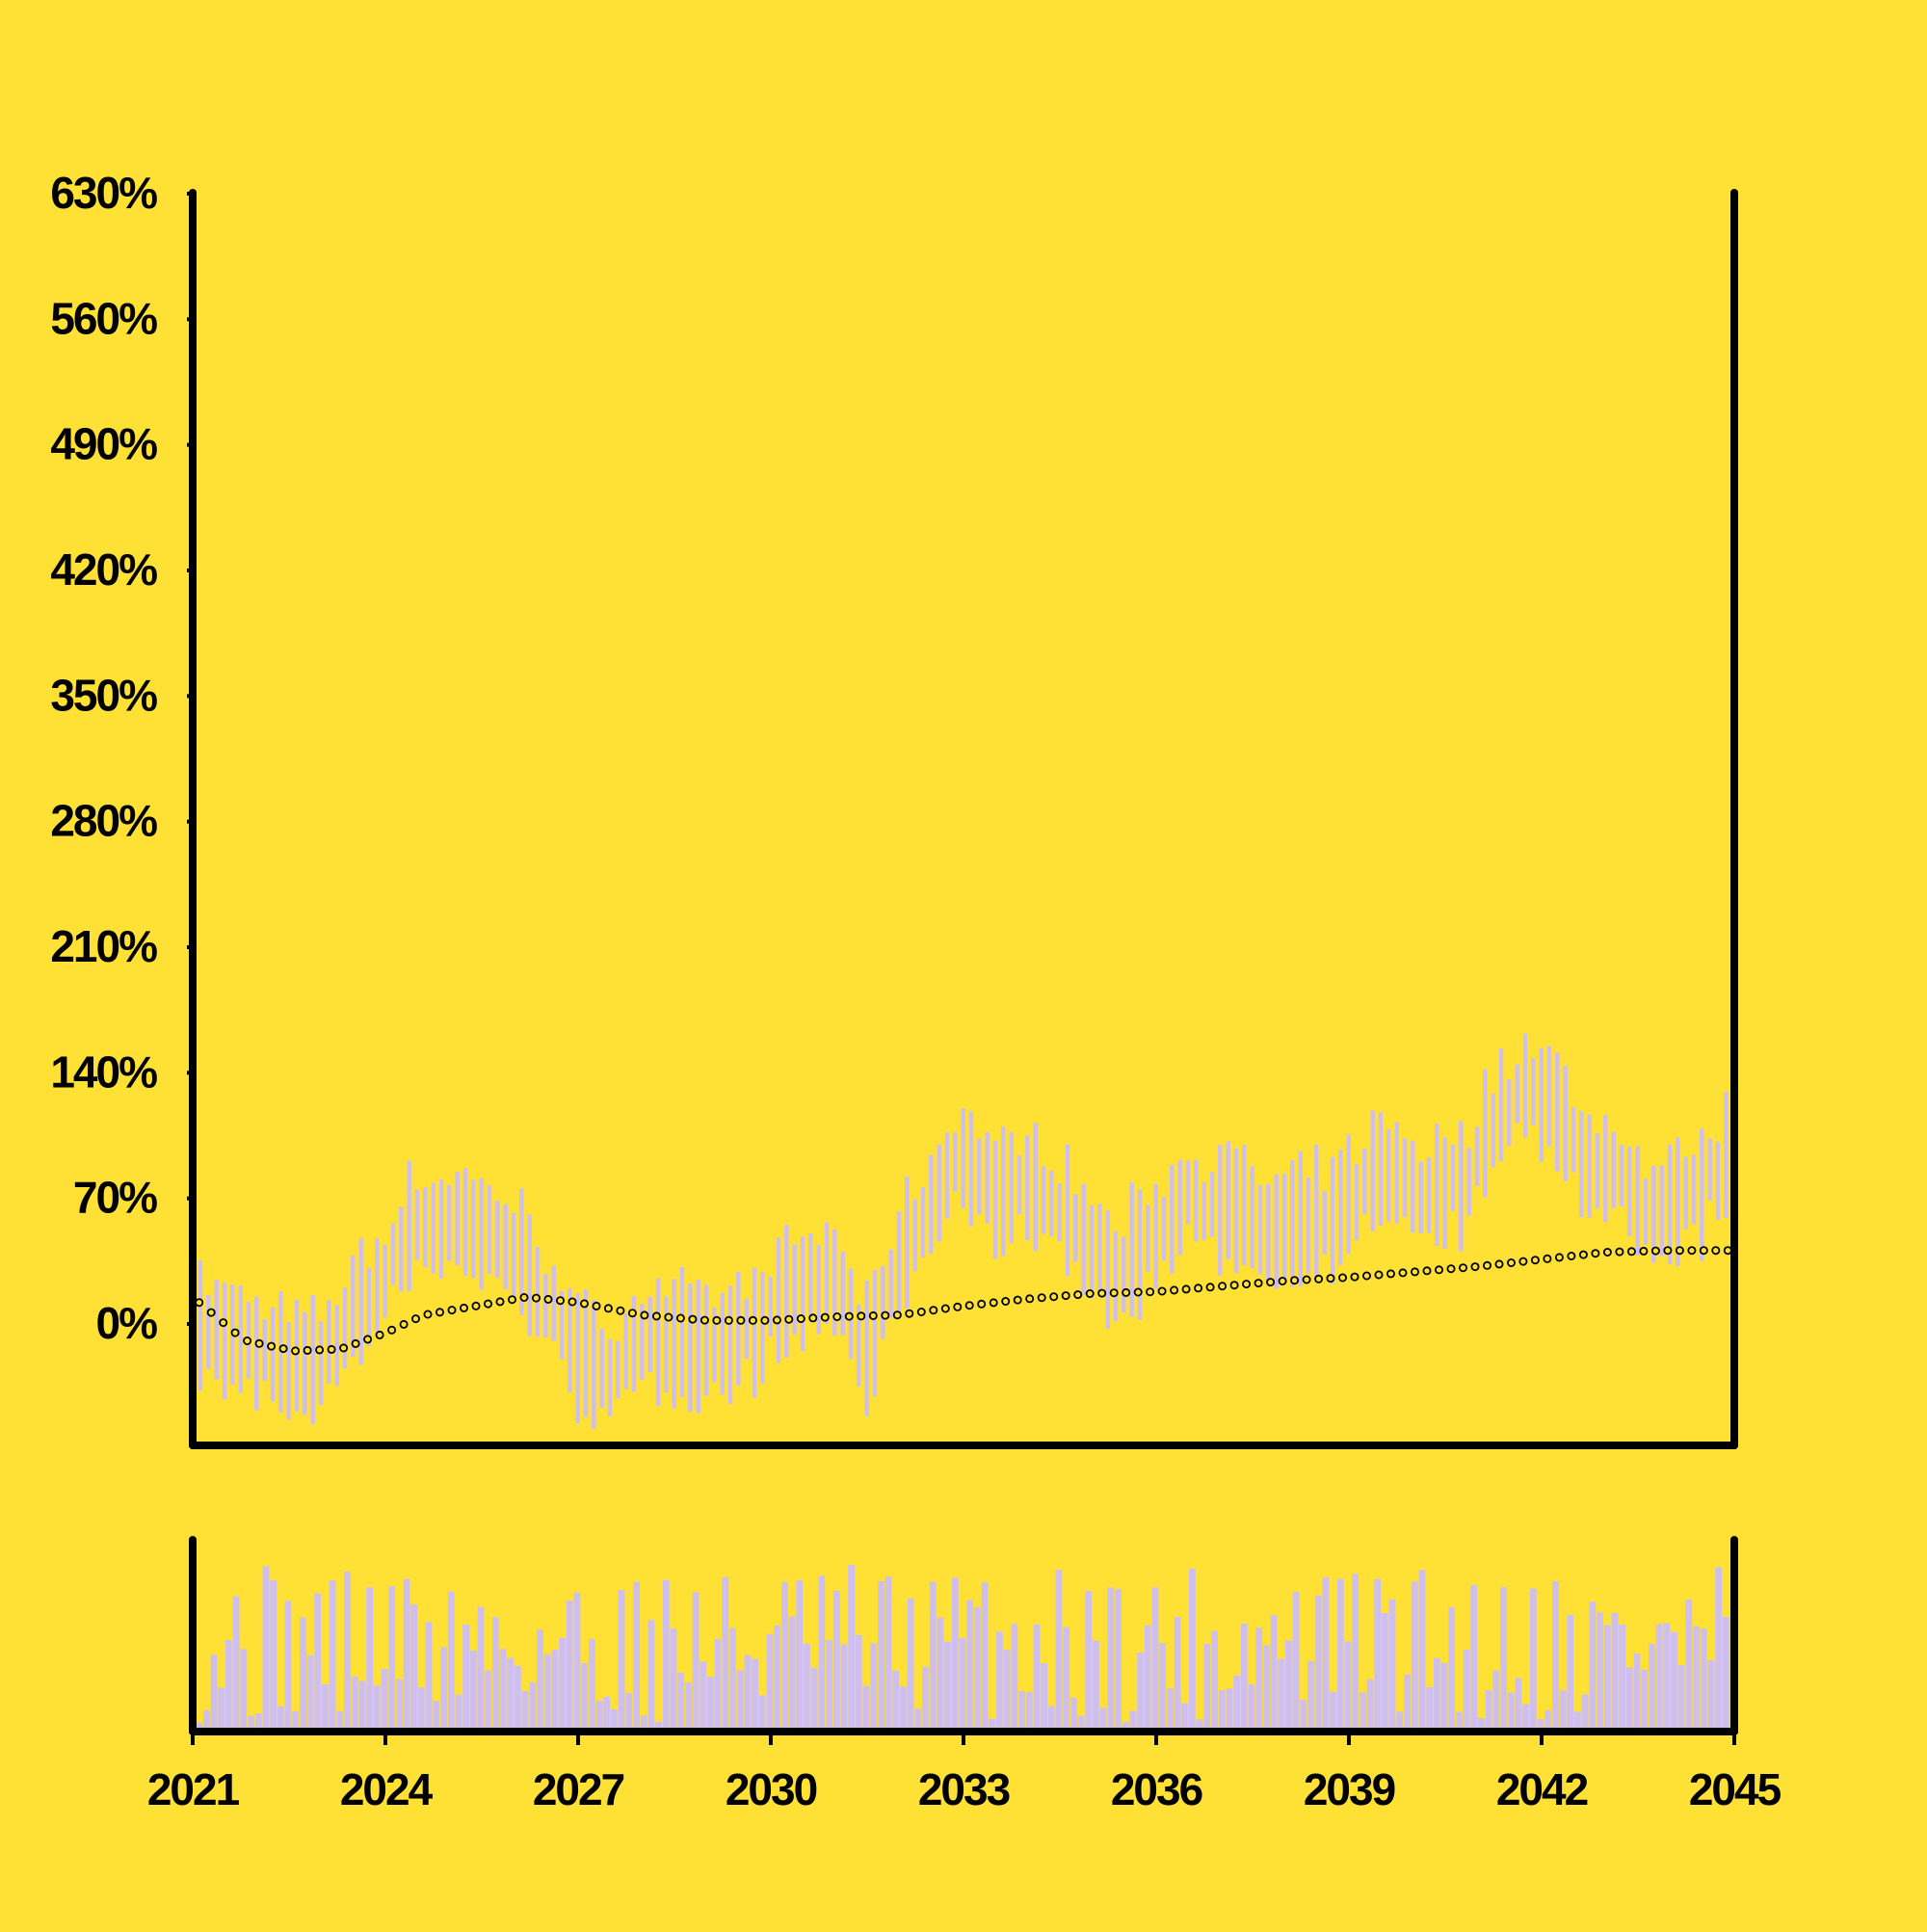  Describe the element at coordinates (127, 1323) in the screenshot. I see `y-tick-label: 0%` at that location.